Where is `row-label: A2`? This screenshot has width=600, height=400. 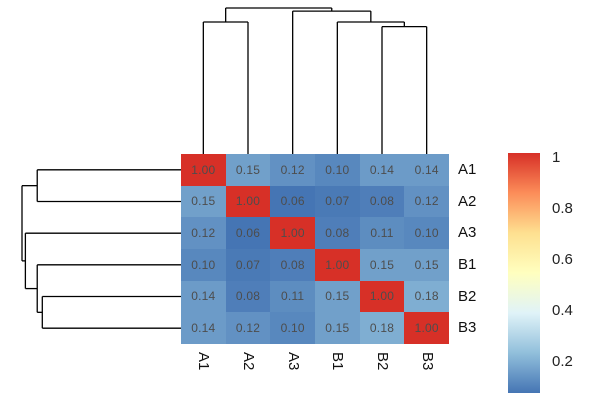
row-label: A2 is located at coordinates (467, 201).